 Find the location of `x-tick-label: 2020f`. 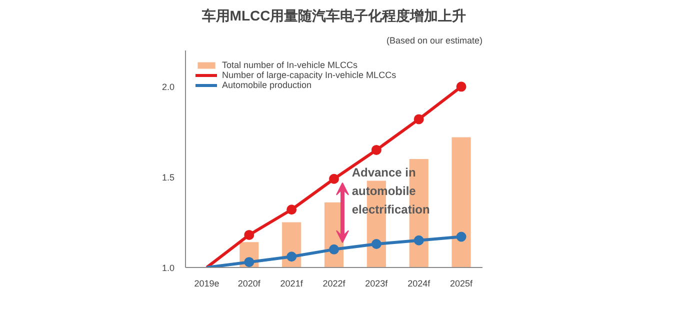

x-tick-label: 2020f is located at coordinates (249, 283).